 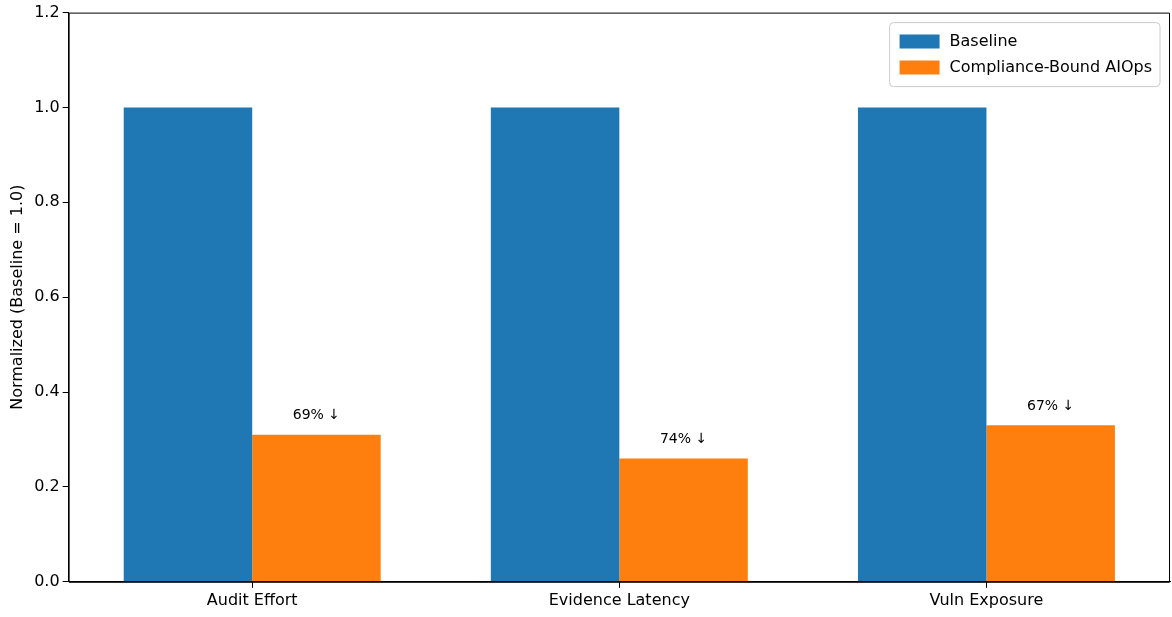 What do you see at coordinates (1050, 66) in the screenshot?
I see `legend-label: Compliance-Bound AIOps` at bounding box center [1050, 66].